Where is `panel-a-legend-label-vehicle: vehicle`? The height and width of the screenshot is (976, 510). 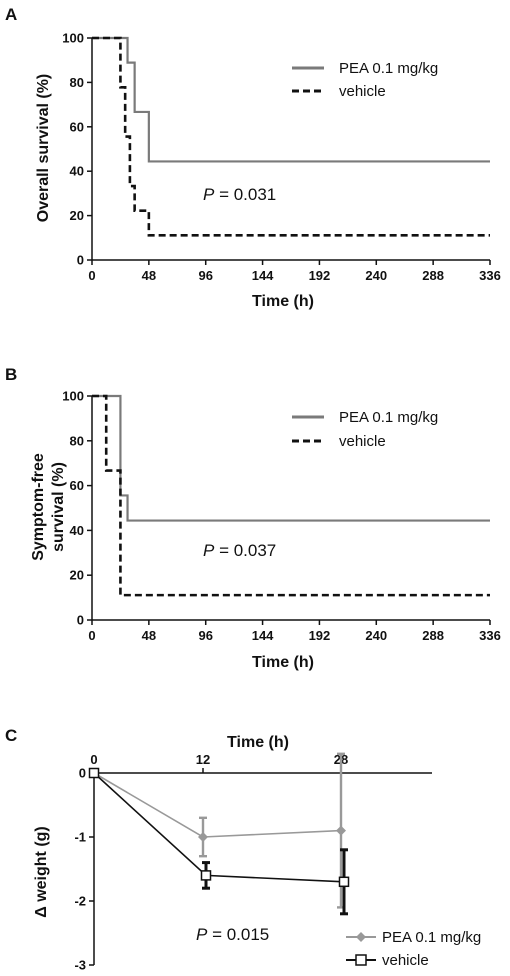
panel-a-legend-label-vehicle: vehicle is located at coordinates (362, 91).